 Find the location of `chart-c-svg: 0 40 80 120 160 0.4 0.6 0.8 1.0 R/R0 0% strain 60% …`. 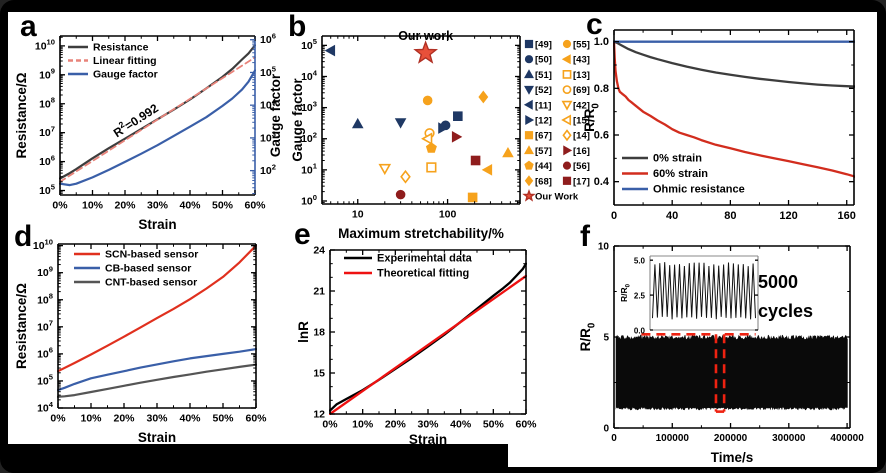

chart-c-svg: 0 40 80 120 160 0.4 0.6 0.8 1.0 R/R0 0% strain 60% … is located at coordinates (719, 125).